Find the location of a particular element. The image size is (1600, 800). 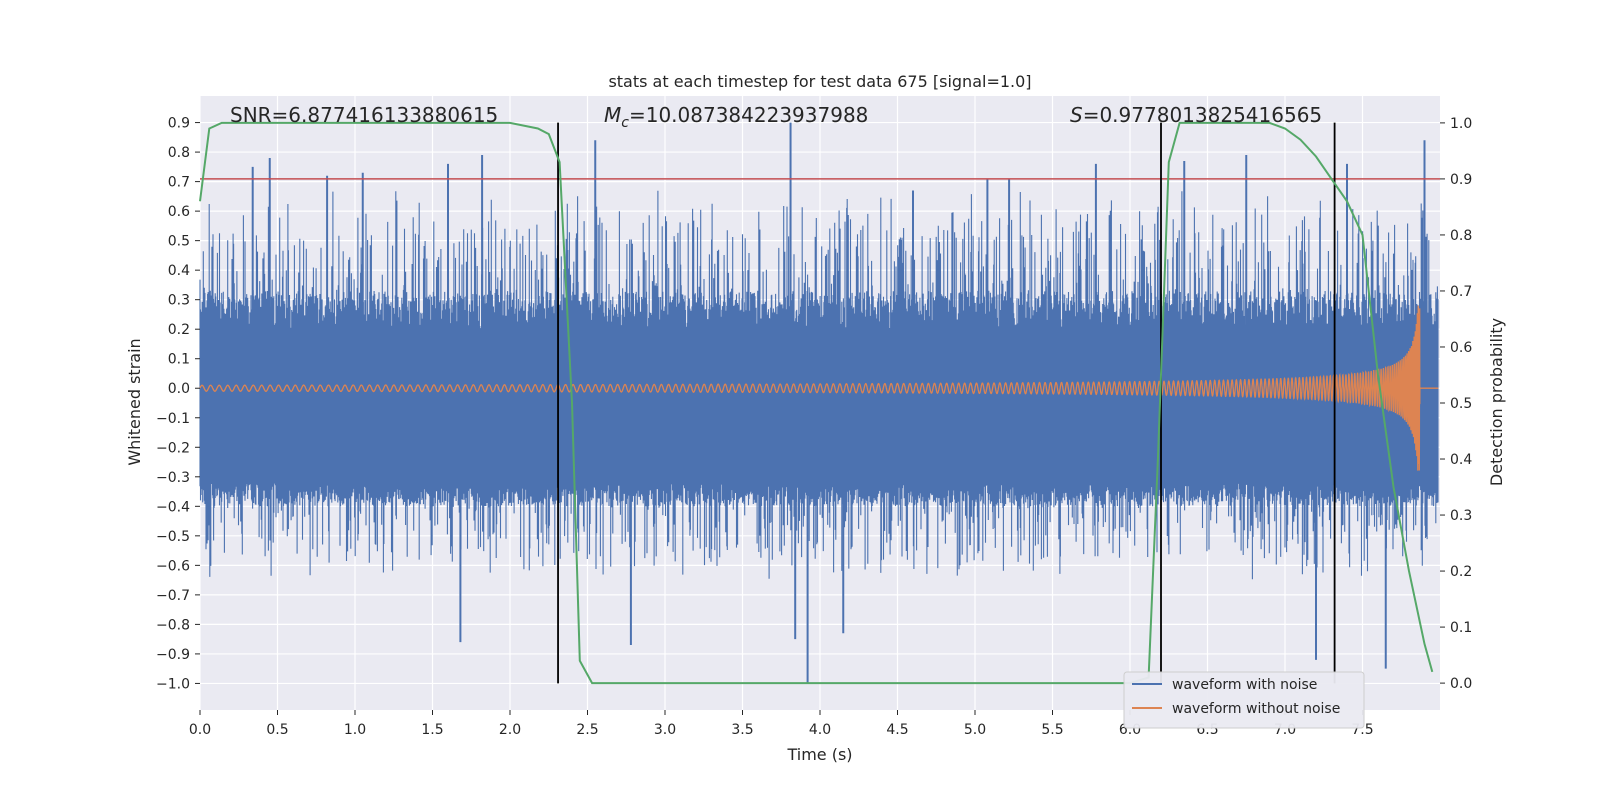

y-tick-label-7: 0.2 is located at coordinates (179, 330).